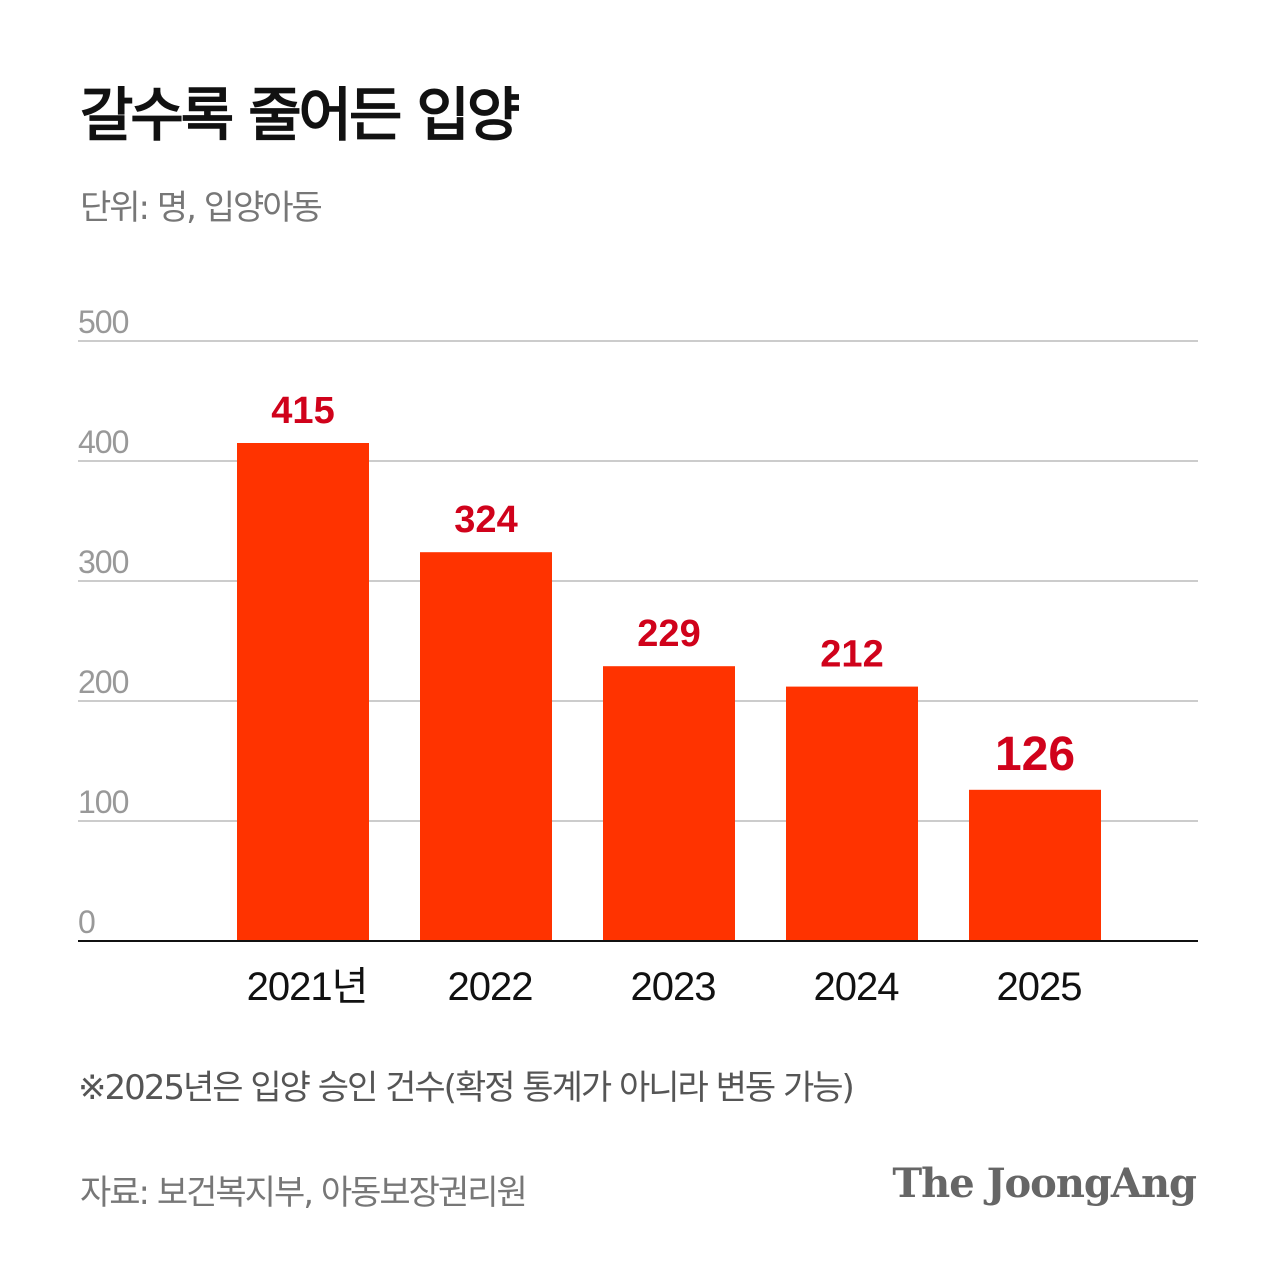  What do you see at coordinates (86, 922) in the screenshot?
I see `y-tick-label: 0` at bounding box center [86, 922].